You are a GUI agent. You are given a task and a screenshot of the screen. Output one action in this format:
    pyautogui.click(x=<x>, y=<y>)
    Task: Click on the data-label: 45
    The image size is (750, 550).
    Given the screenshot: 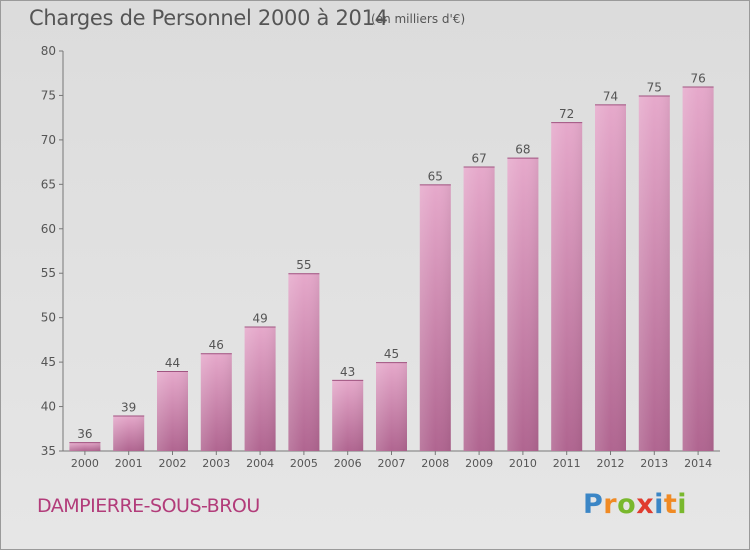 What is the action you would take?
    pyautogui.click(x=391, y=354)
    